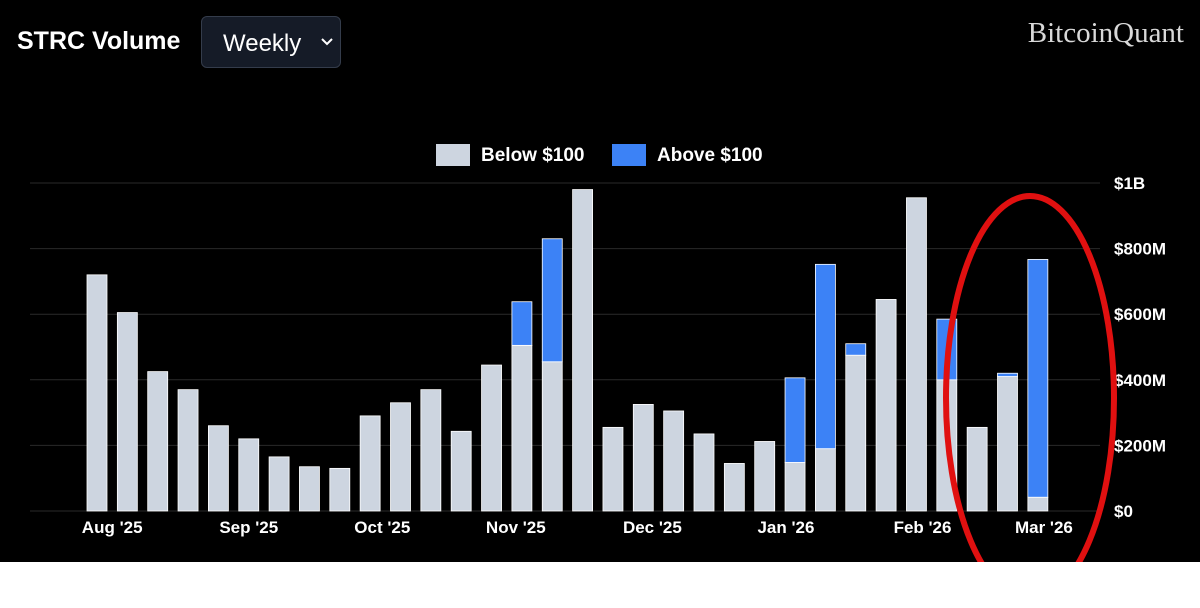 The height and width of the screenshot is (608, 1200). What do you see at coordinates (382, 527) in the screenshot?
I see `x-tick-label: Oct '25` at bounding box center [382, 527].